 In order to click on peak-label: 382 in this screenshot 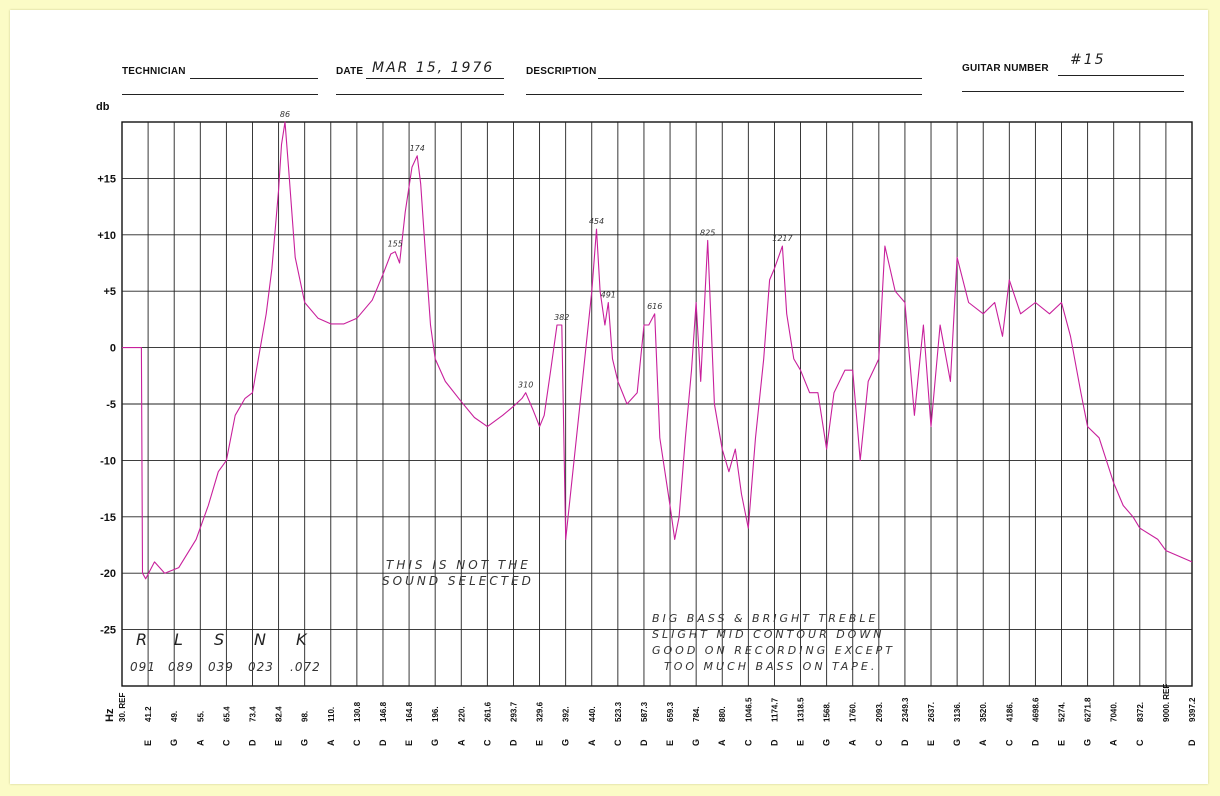, I will do `click(561, 317)`.